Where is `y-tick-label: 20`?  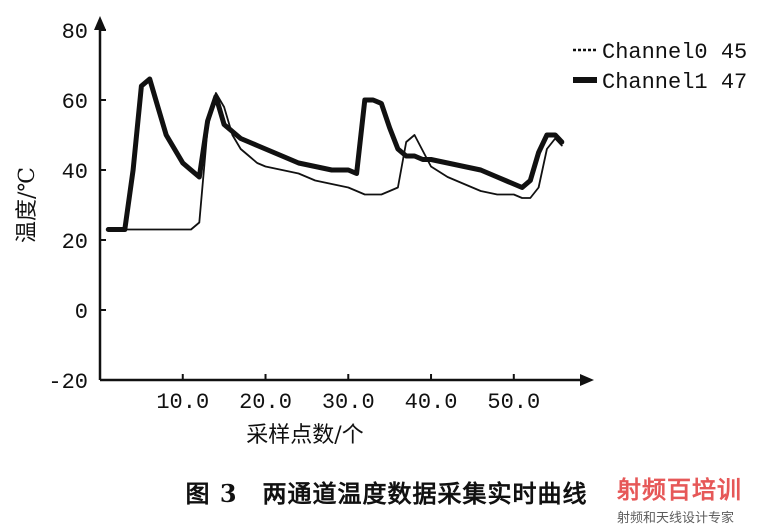 y-tick-label: 20 is located at coordinates (75, 242).